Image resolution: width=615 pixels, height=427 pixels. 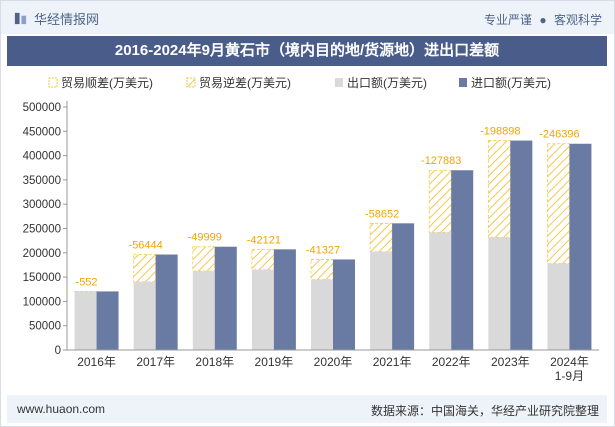 I want to click on x-tick-label: 2024年 1-9月, so click(x=569, y=369).